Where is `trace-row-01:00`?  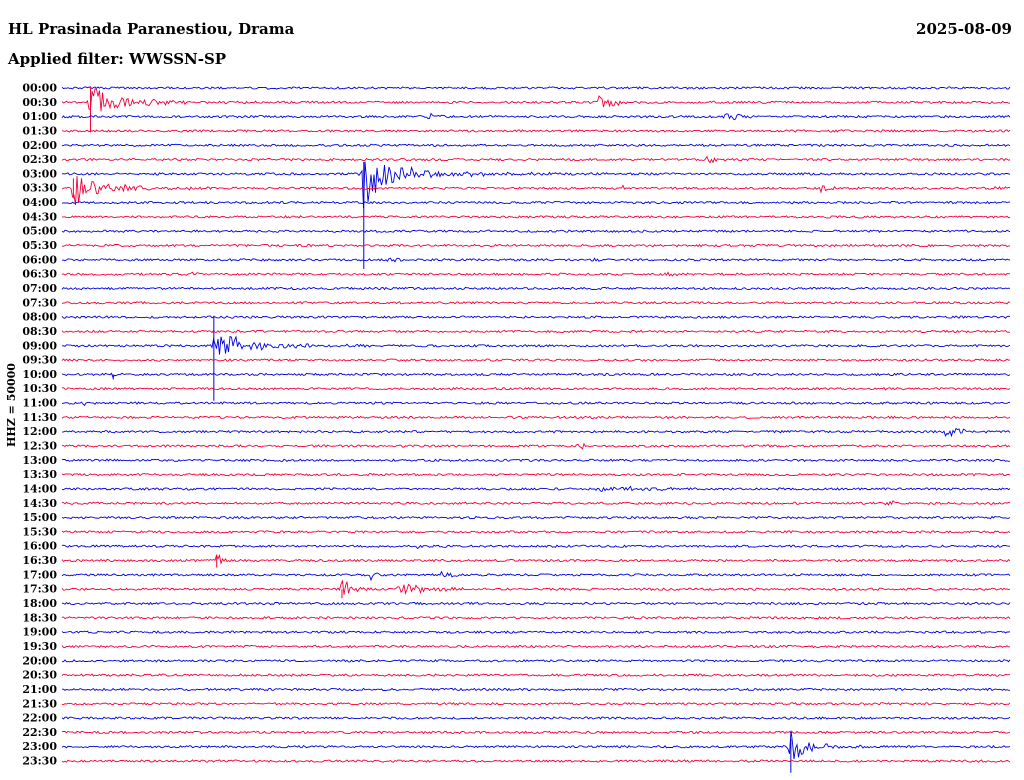
trace-row-01:00 is located at coordinates (536, 116).